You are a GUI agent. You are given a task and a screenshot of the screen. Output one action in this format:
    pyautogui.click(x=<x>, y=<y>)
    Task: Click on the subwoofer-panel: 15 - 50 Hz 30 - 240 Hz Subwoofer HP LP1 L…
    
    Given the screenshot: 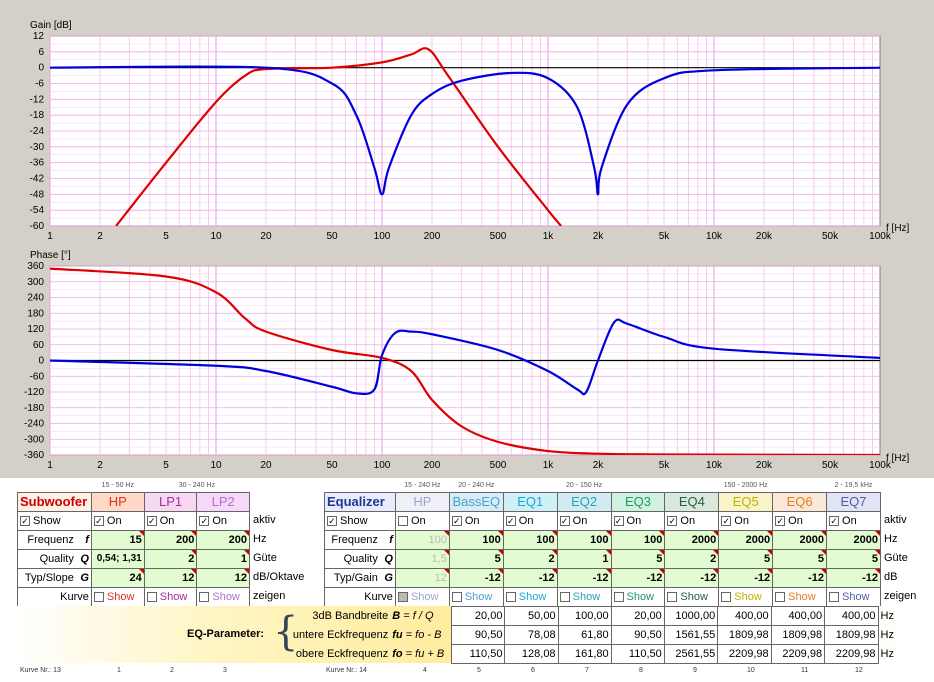 What is the action you would take?
    pyautogui.click(x=133, y=543)
    